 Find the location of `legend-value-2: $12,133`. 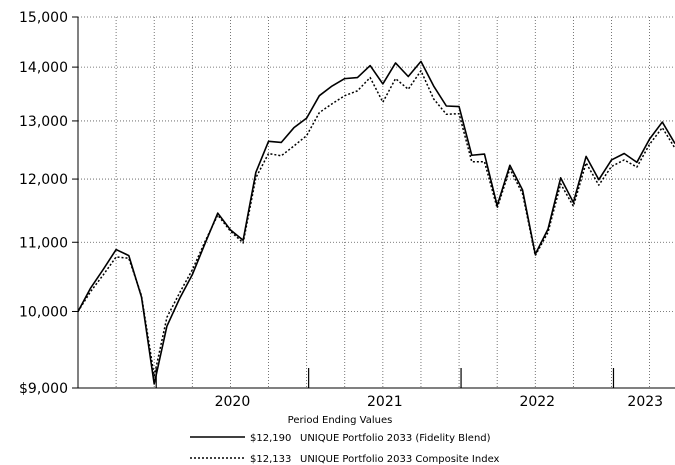

legend-value-2: $12,133 is located at coordinates (270, 459).